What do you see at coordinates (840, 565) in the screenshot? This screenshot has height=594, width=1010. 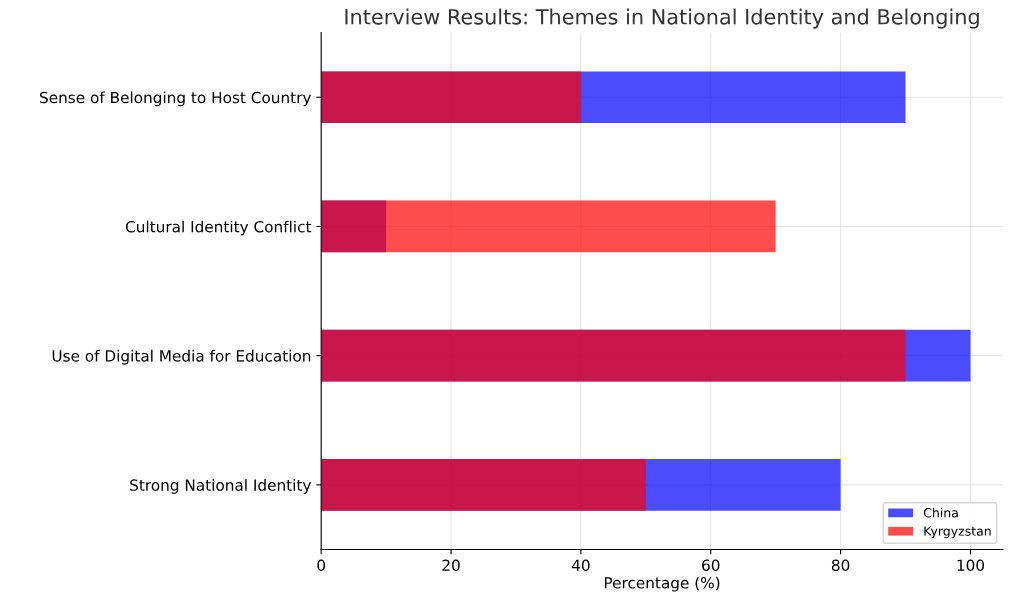 I see `x-tick-label: 80` at bounding box center [840, 565].